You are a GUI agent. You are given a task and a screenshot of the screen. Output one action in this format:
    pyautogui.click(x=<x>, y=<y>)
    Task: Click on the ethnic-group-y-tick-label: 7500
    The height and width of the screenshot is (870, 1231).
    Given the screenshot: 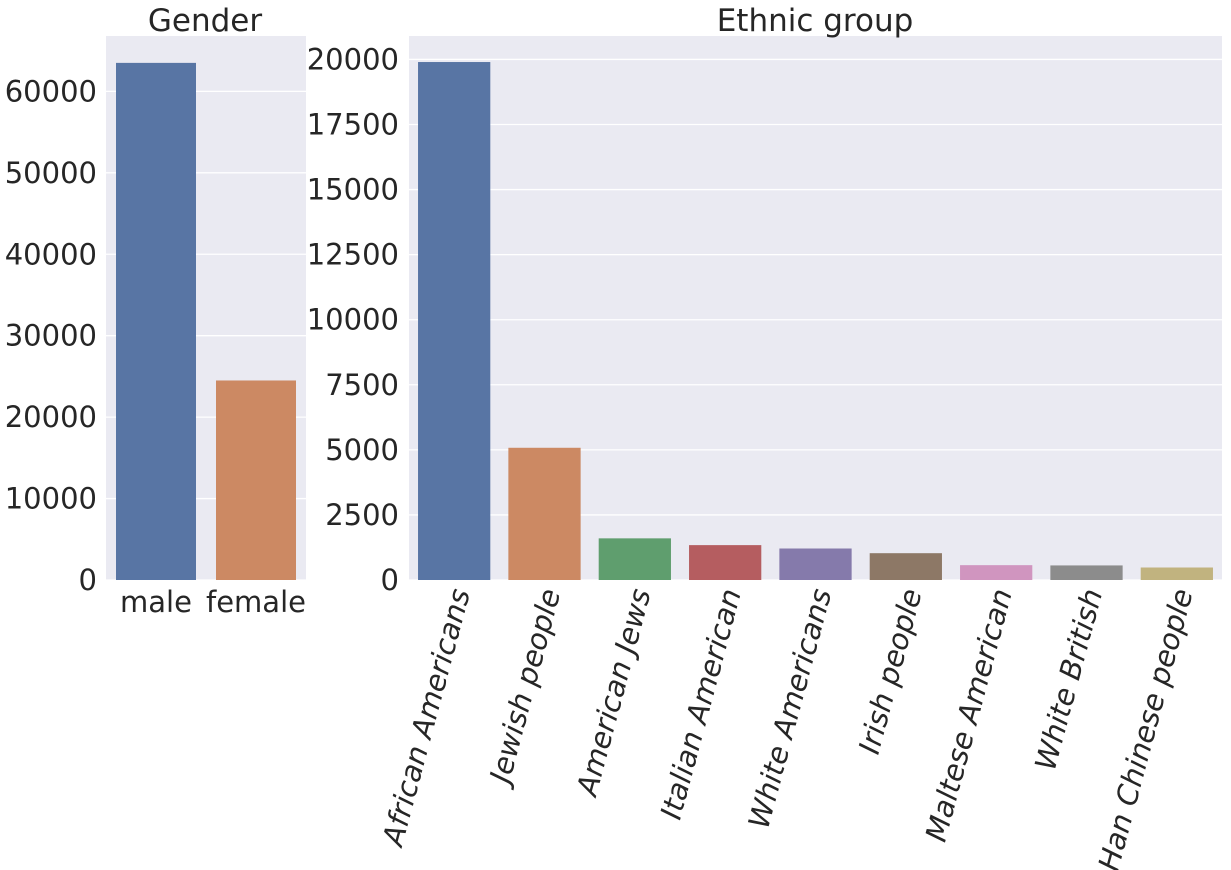 What is the action you would take?
    pyautogui.click(x=362, y=385)
    